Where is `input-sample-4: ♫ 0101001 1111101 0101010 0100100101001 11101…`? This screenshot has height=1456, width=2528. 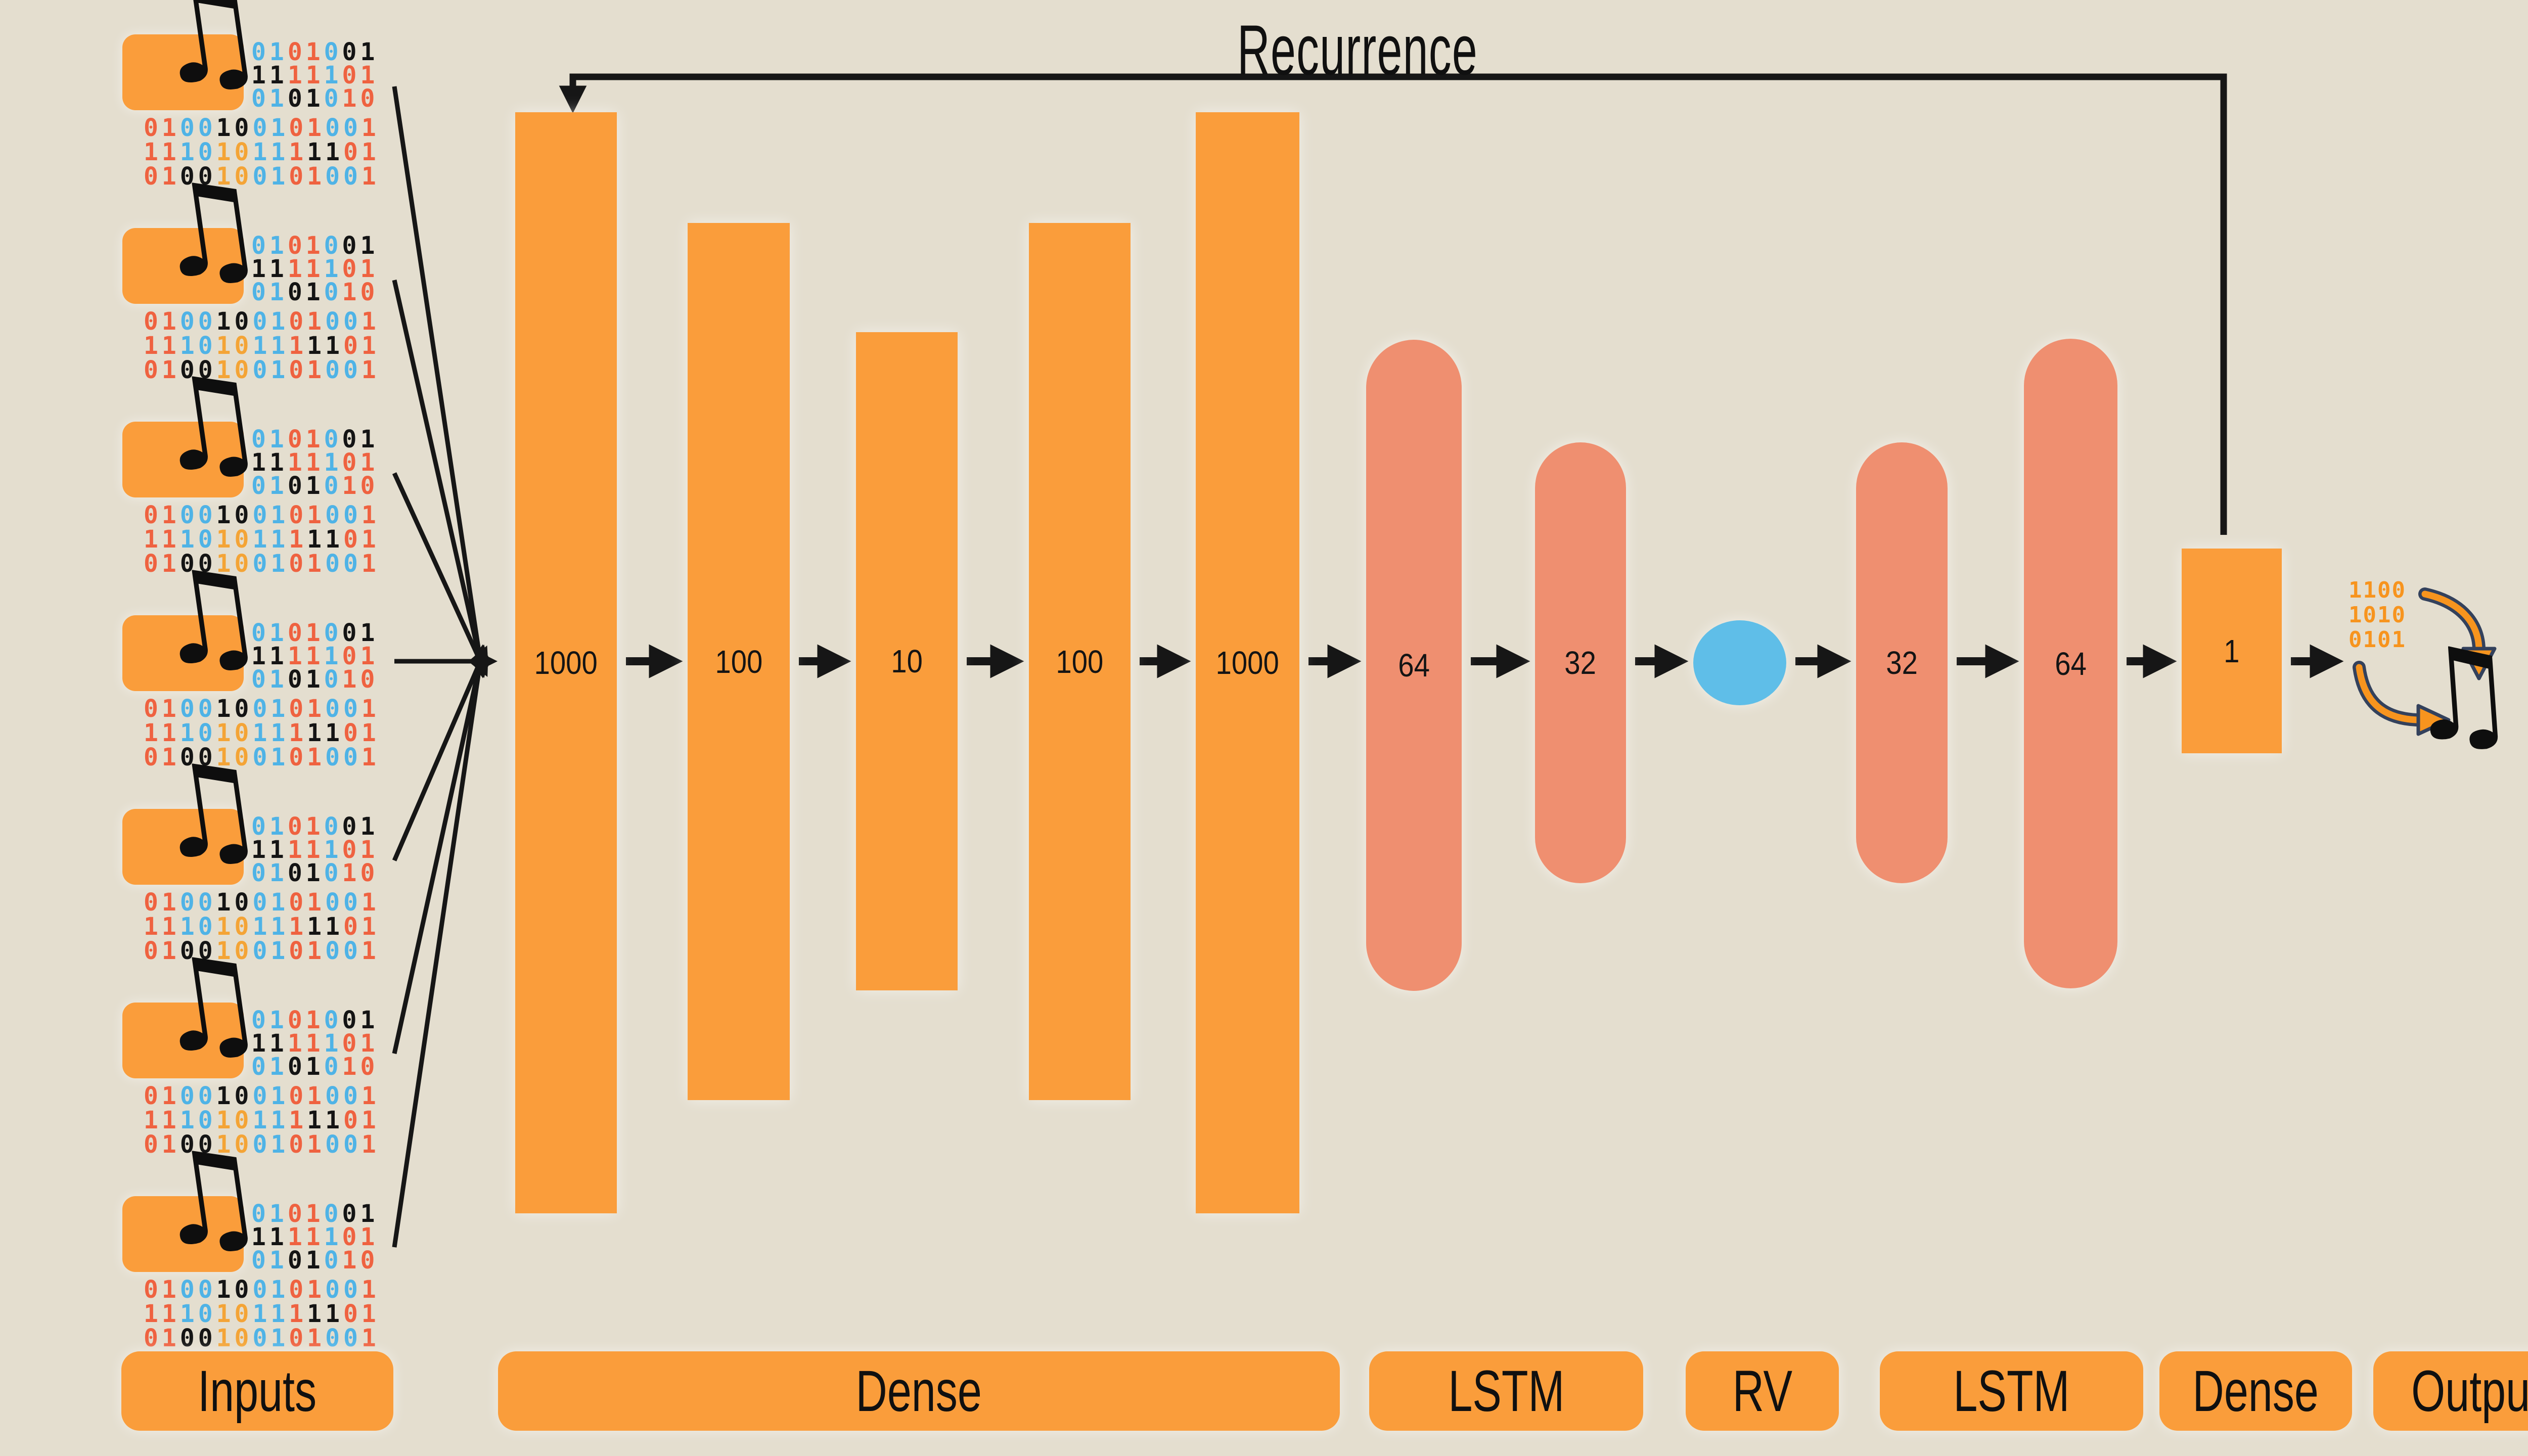 input-sample-4: ♫ 0101001 1111101 0101010 0100100101001 11101… is located at coordinates (259, 672).